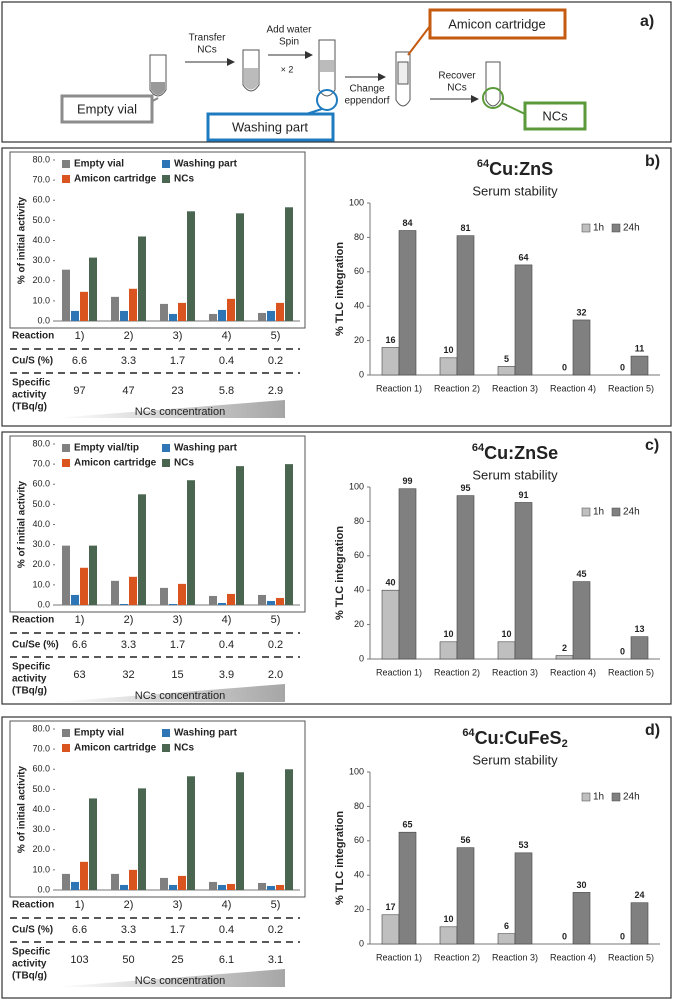  I want to click on step-label: Spin, so click(289, 42).